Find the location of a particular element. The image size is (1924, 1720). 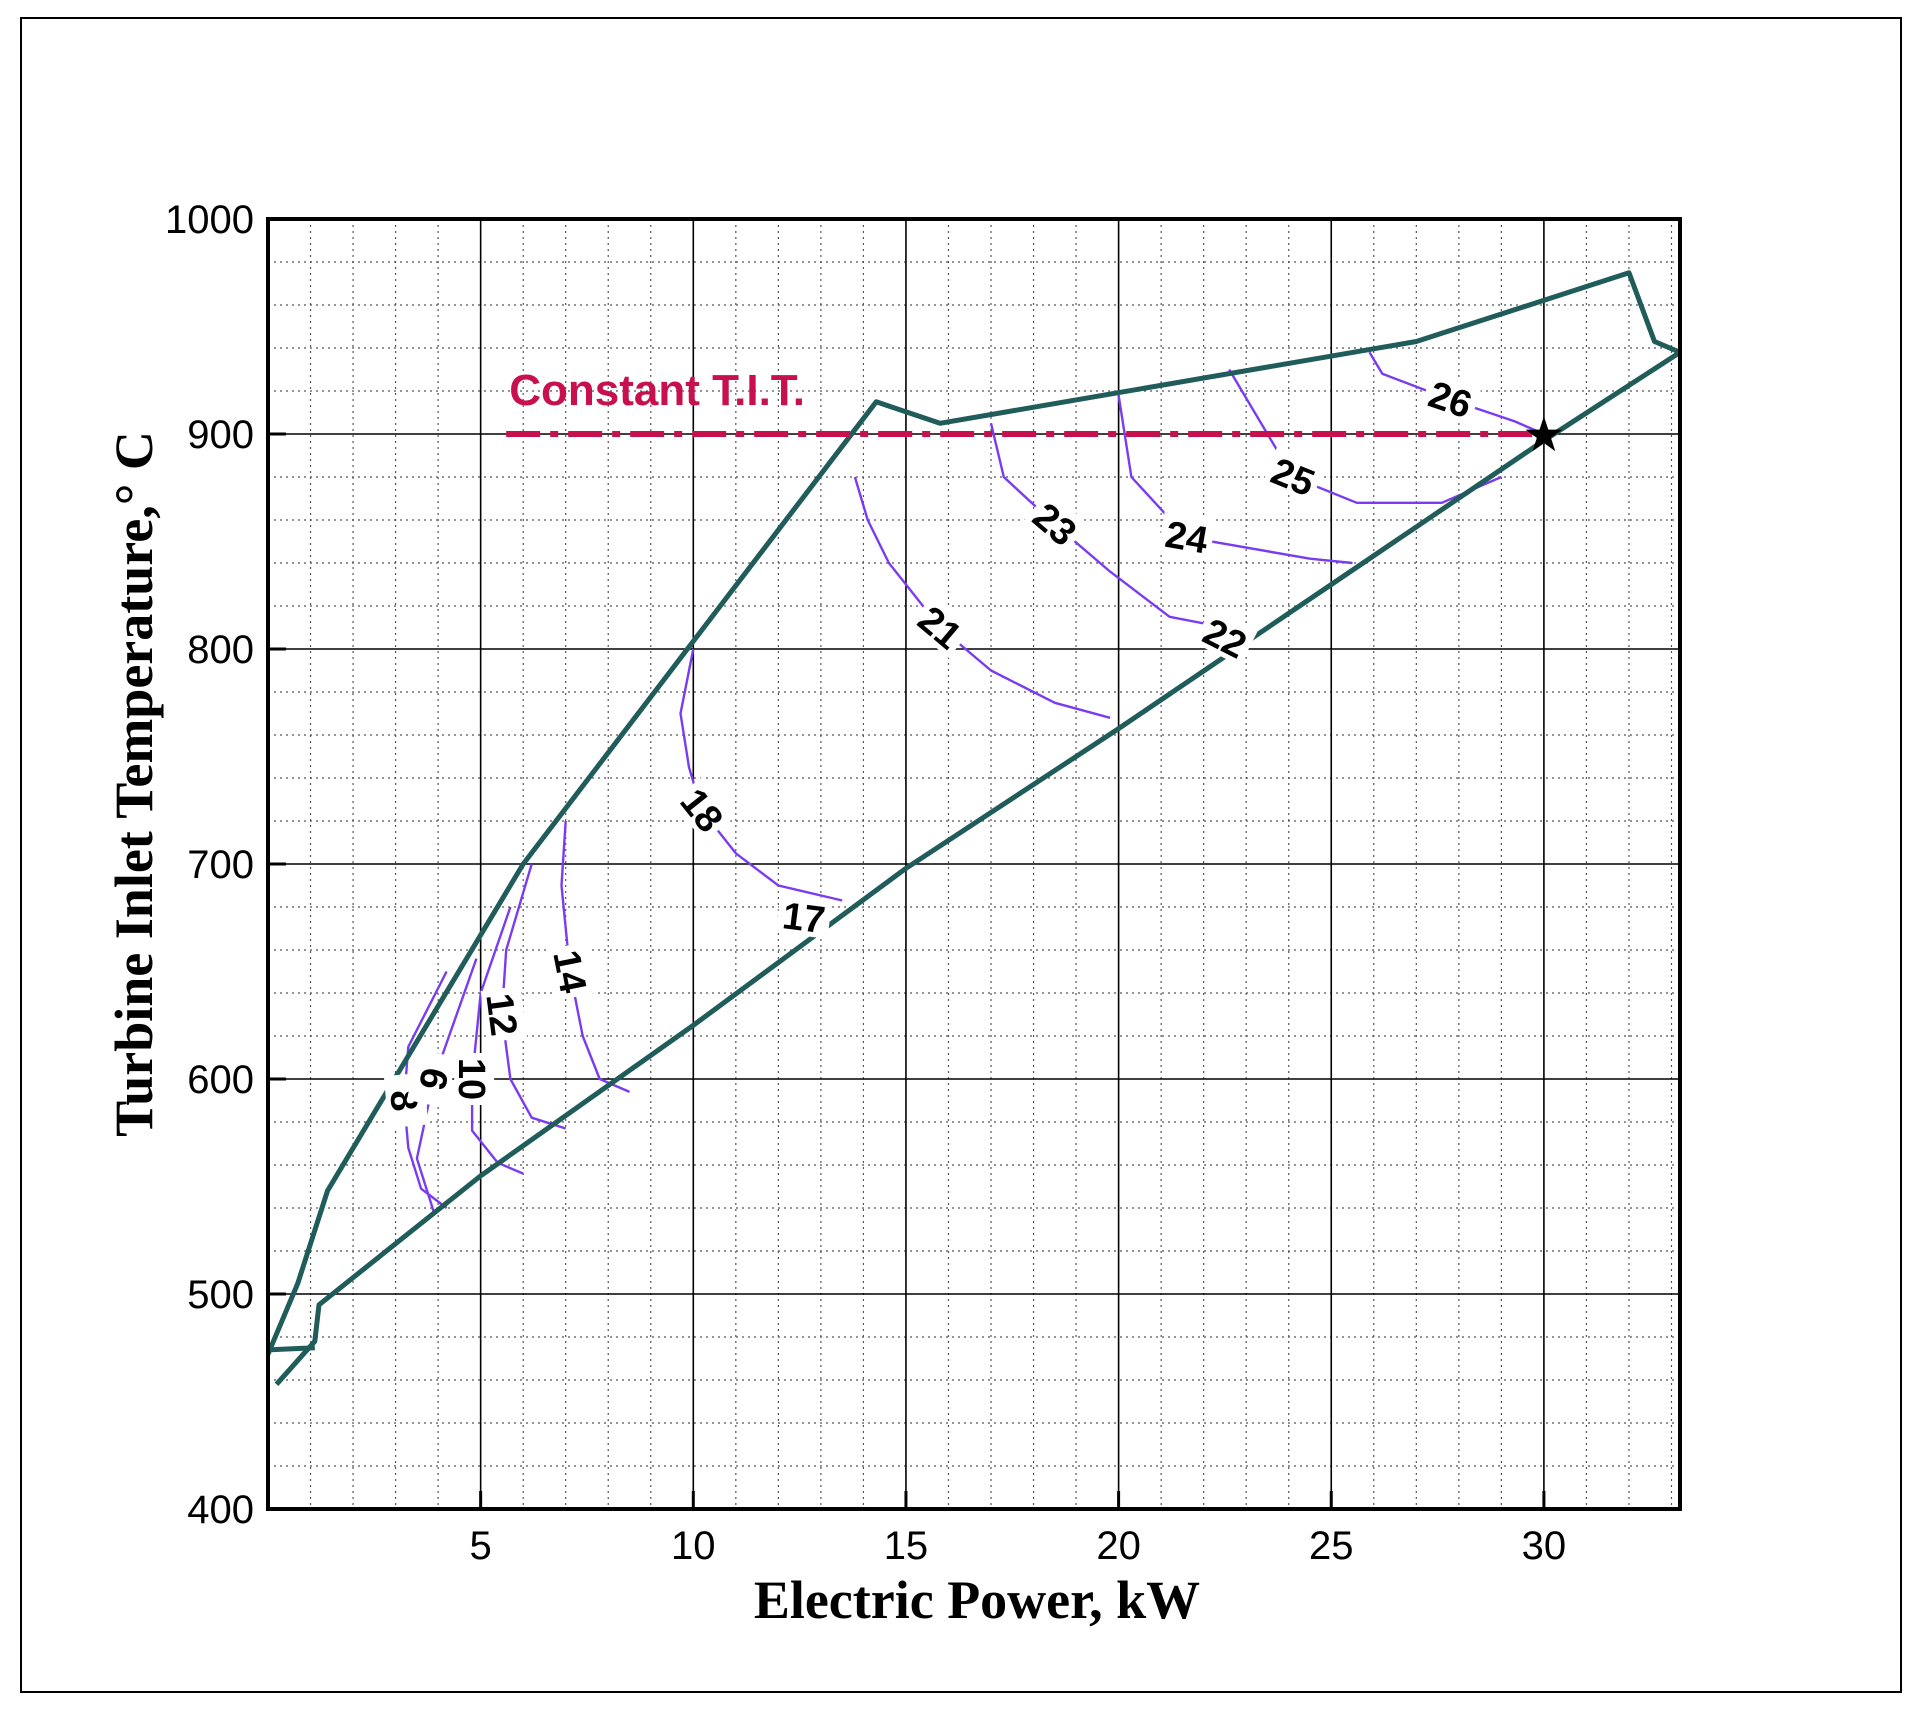

contour-label-group: 24 is located at coordinates (1187, 537).